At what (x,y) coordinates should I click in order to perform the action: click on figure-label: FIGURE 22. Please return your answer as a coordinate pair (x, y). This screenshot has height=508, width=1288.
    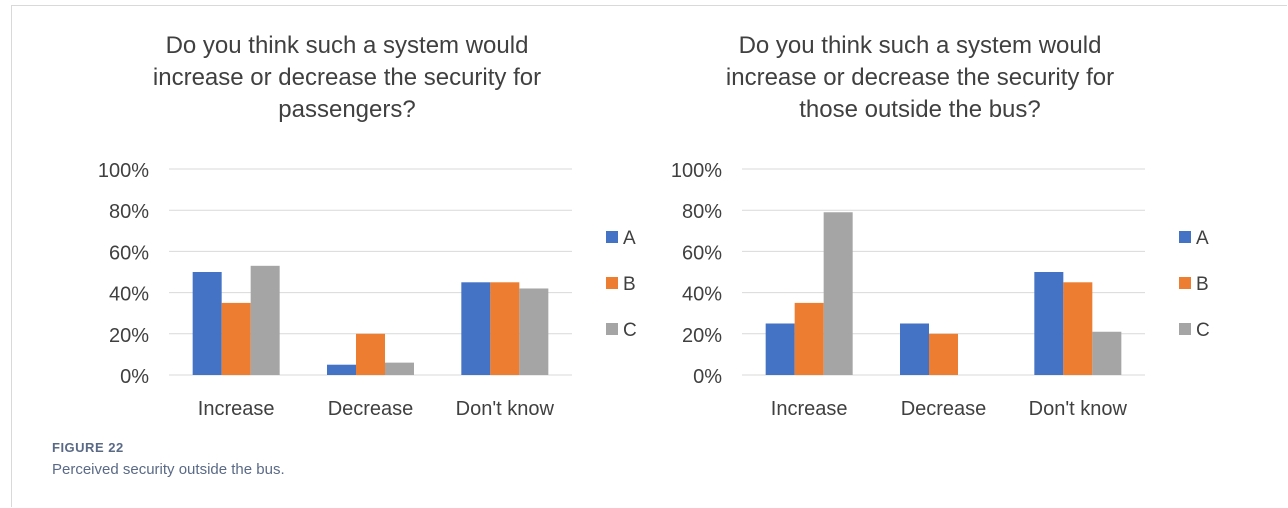
    Looking at the image, I should click on (88, 447).